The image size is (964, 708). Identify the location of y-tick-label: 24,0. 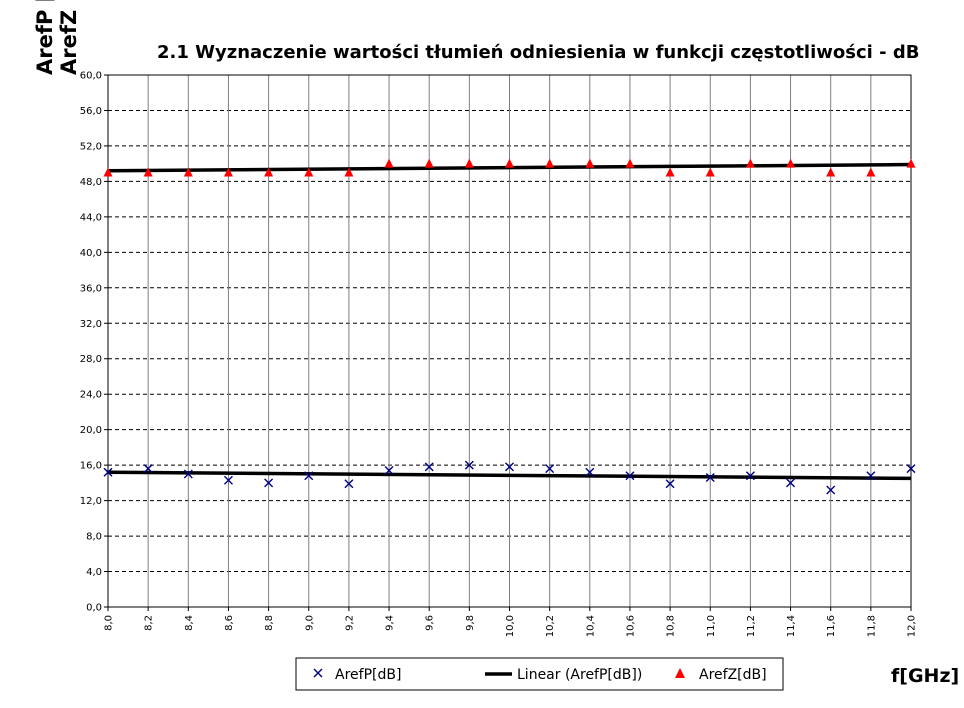
(91, 395).